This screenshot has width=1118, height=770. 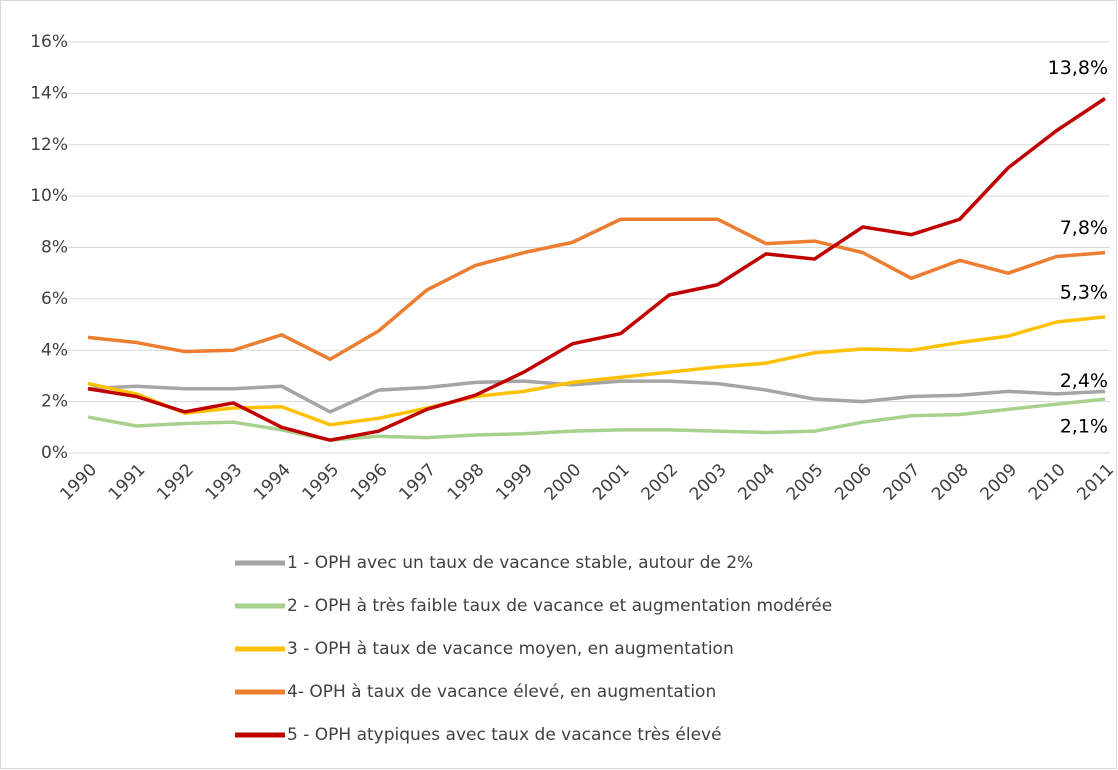 What do you see at coordinates (54, 350) in the screenshot?
I see `y-tick-label: 4%` at bounding box center [54, 350].